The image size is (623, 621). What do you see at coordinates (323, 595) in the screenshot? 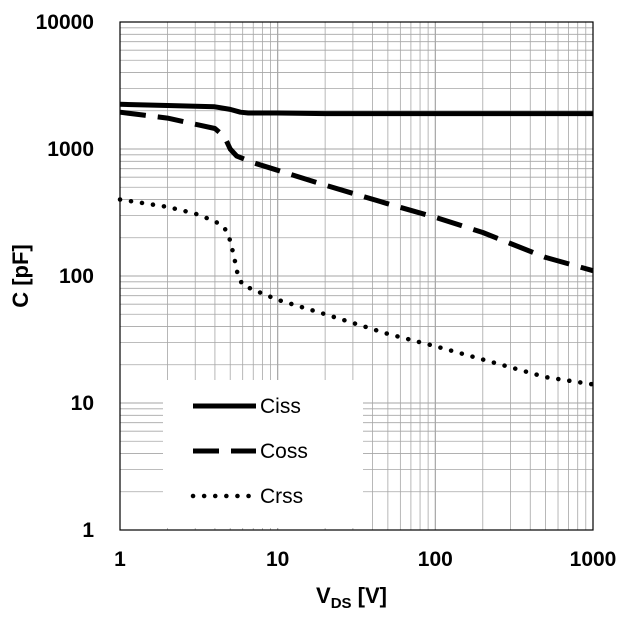
I see `x-axis-title-main: V` at bounding box center [323, 595].